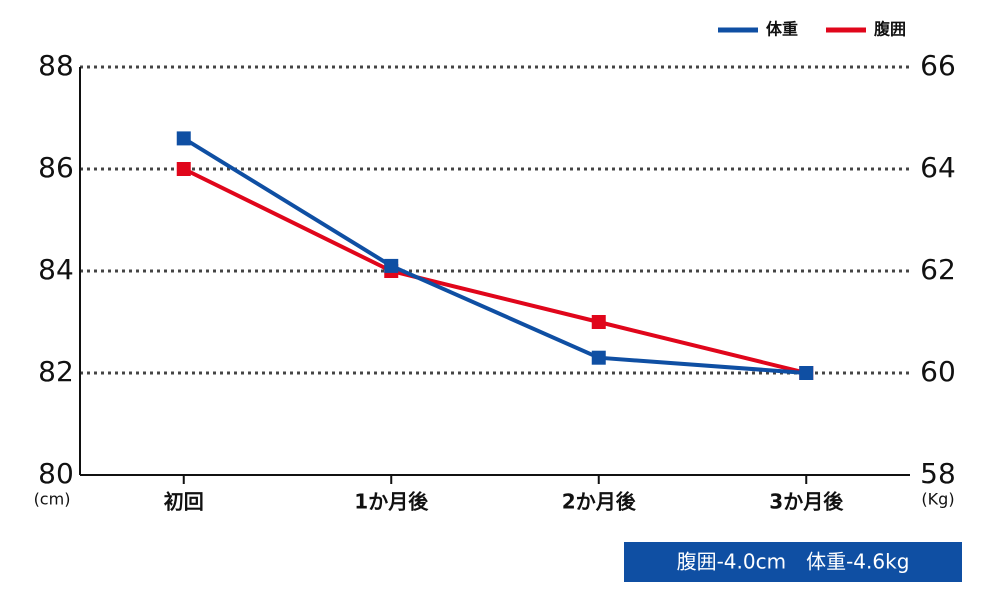  What do you see at coordinates (938, 269) in the screenshot?
I see `y2-tick-label: 62` at bounding box center [938, 269].